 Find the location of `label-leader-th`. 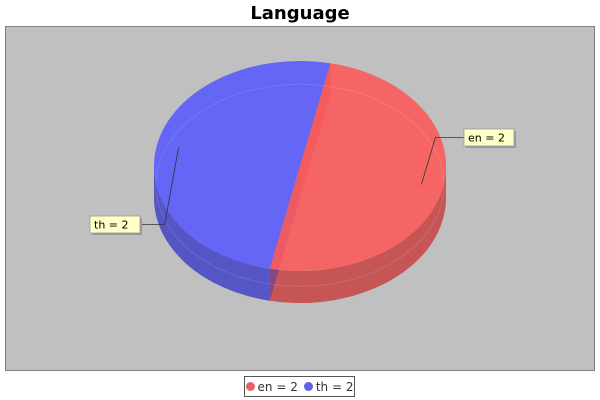

label-leader-th is located at coordinates (160, 186).